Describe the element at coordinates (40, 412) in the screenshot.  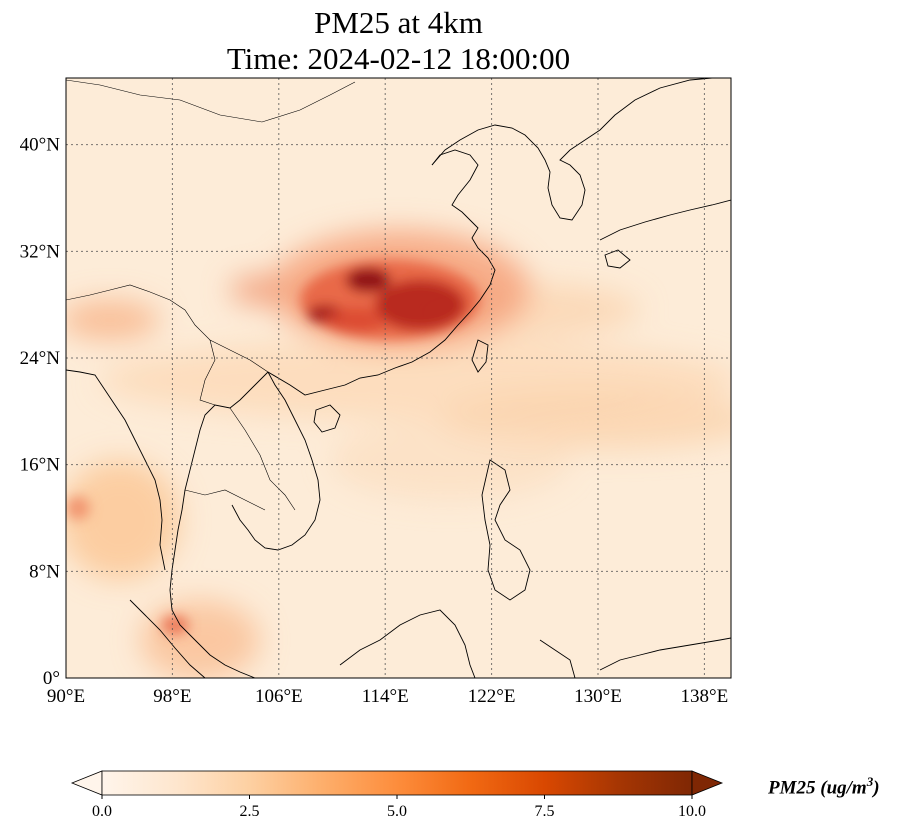
I see `latitude-axis: 0° 8°N 16°N 24°N 32°N 40°N` at that location.